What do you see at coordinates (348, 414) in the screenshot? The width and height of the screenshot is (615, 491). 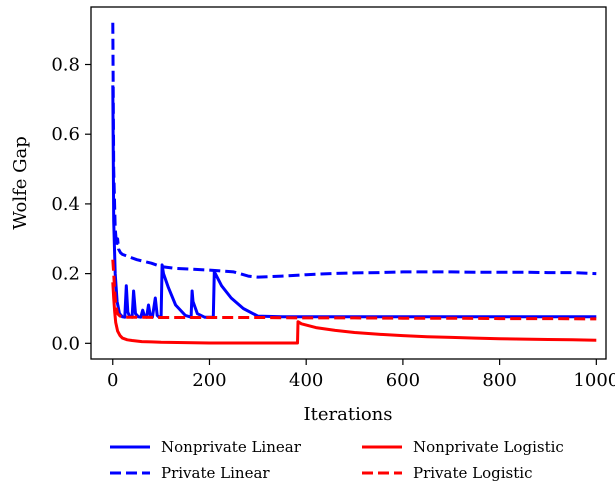 I see `x-axis-label: Iterations` at bounding box center [348, 414].